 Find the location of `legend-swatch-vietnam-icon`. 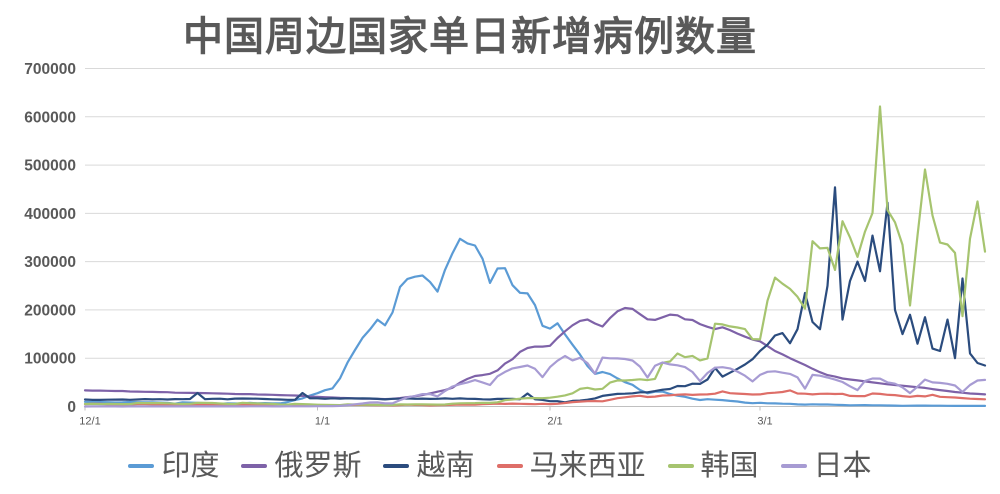

legend-swatch-vietnam-icon is located at coordinates (396, 466).